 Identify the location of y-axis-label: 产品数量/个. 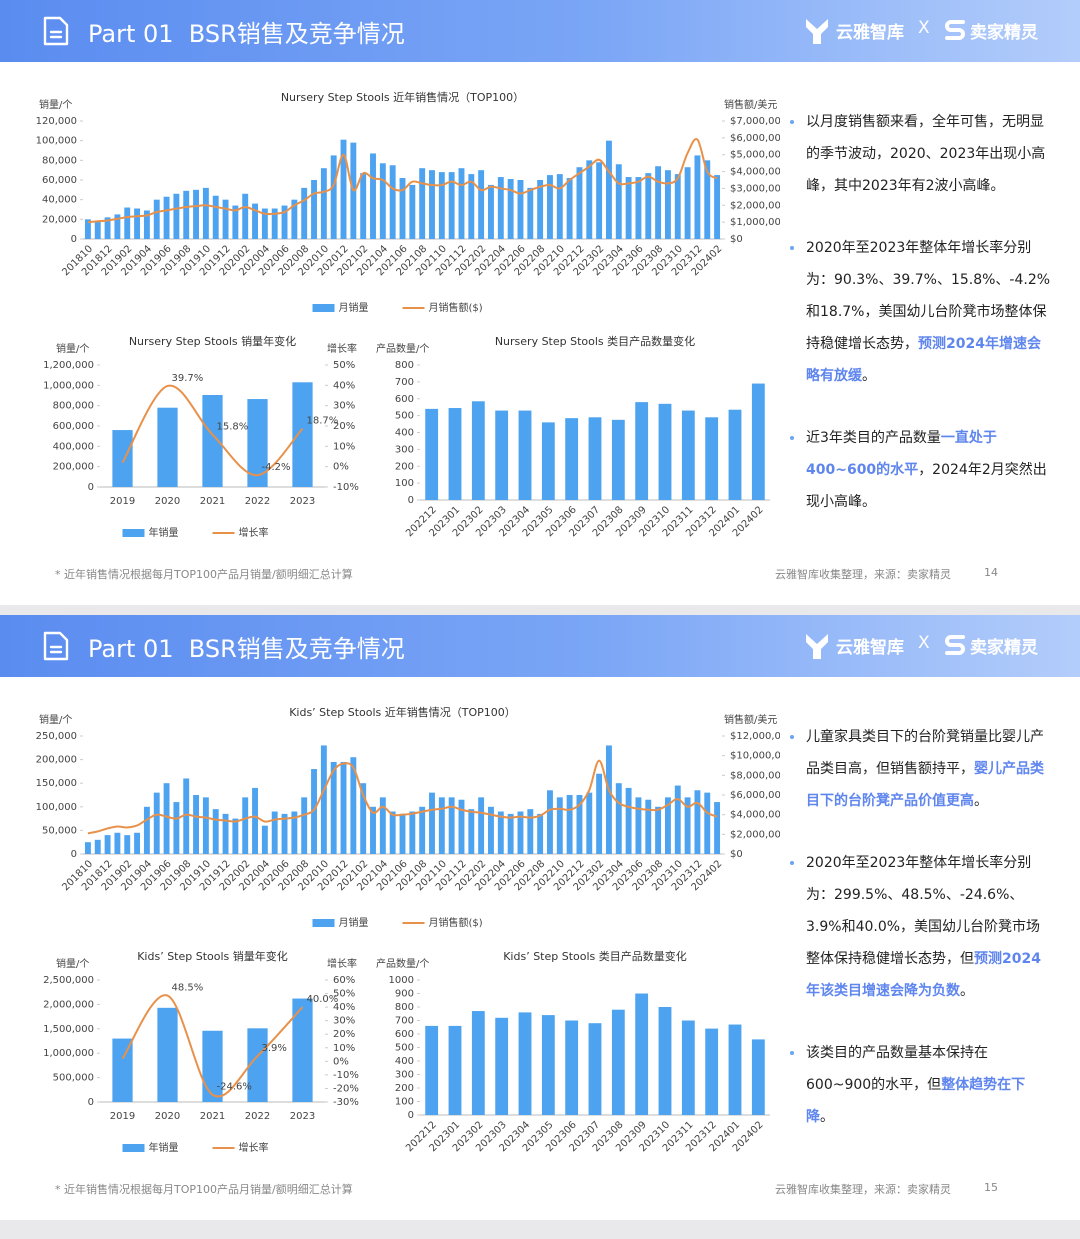
(402, 963).